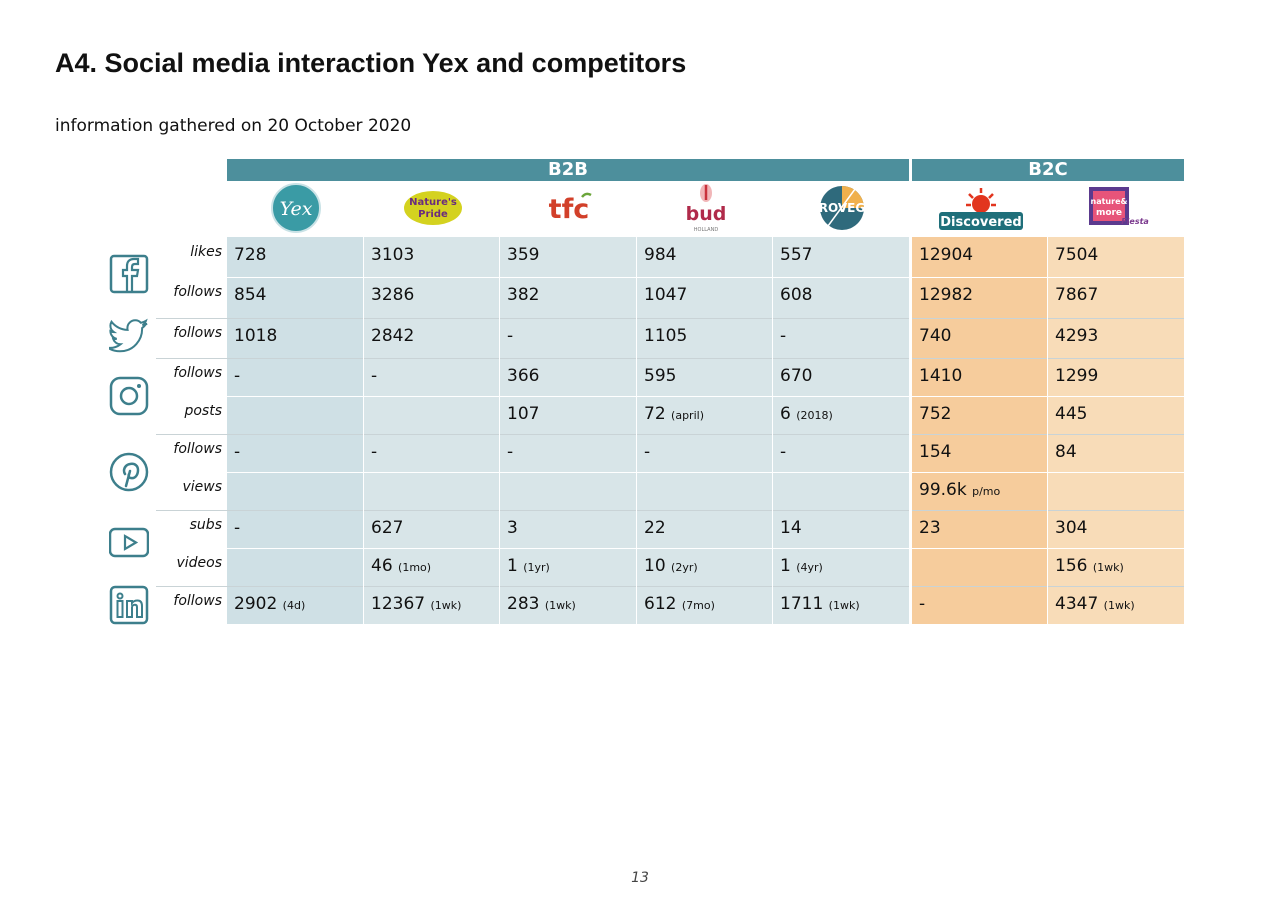 Image resolution: width=1280 pixels, height=905 pixels. I want to click on cell-note: (1mo), so click(415, 567).